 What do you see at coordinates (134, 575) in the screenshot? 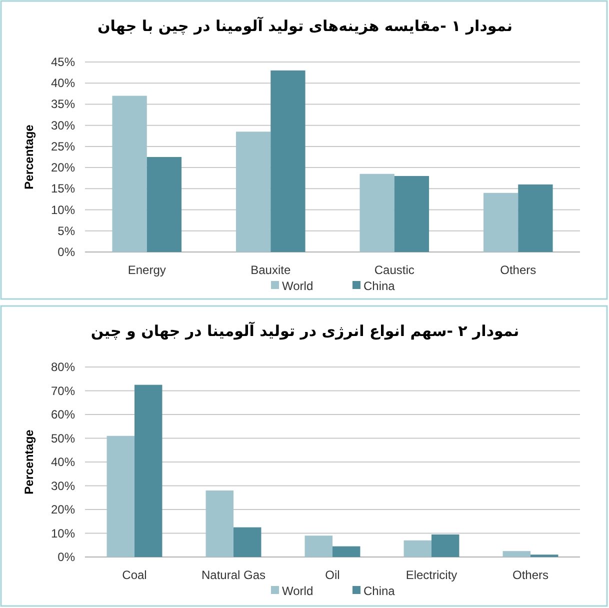
I see `x-tick-label: Coal` at bounding box center [134, 575].